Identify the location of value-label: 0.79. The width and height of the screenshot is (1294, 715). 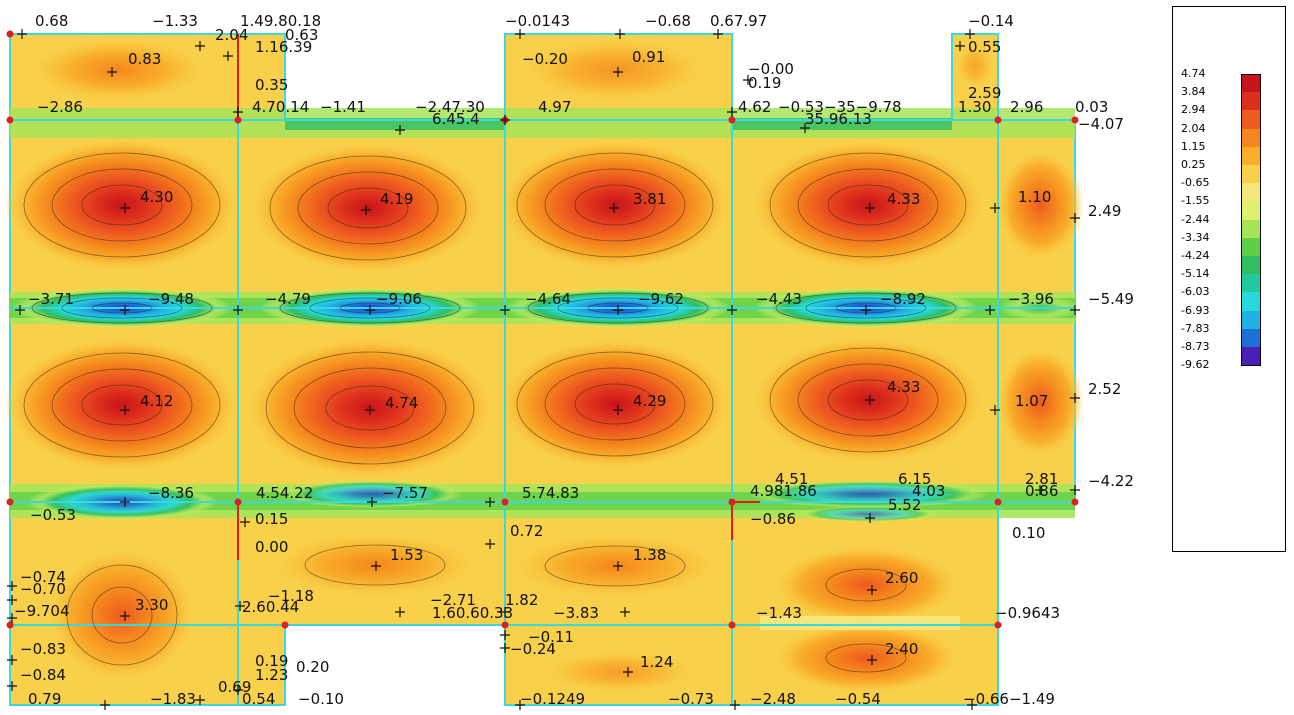
(44, 699).